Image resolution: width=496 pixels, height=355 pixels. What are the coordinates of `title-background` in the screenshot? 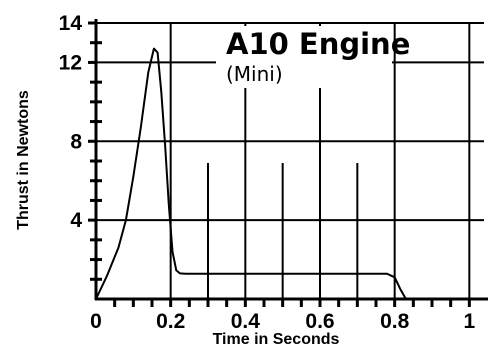 It's located at (304, 57).